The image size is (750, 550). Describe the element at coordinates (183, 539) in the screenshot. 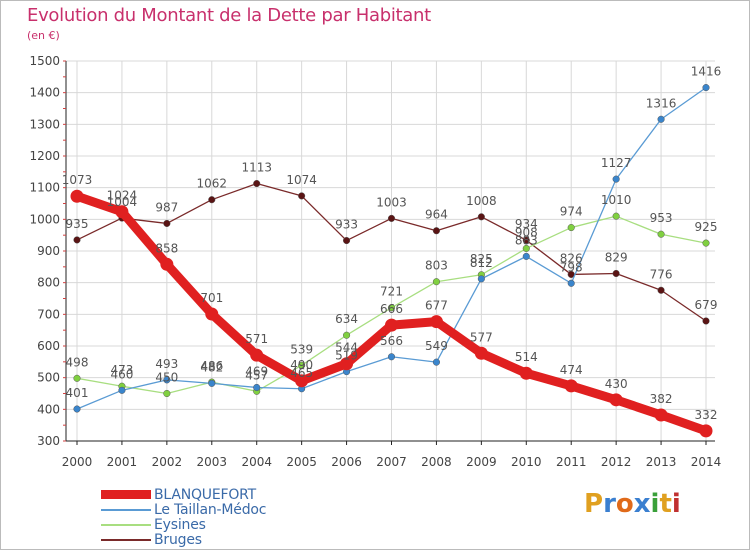

I see `legend-item: Bruges` at that location.